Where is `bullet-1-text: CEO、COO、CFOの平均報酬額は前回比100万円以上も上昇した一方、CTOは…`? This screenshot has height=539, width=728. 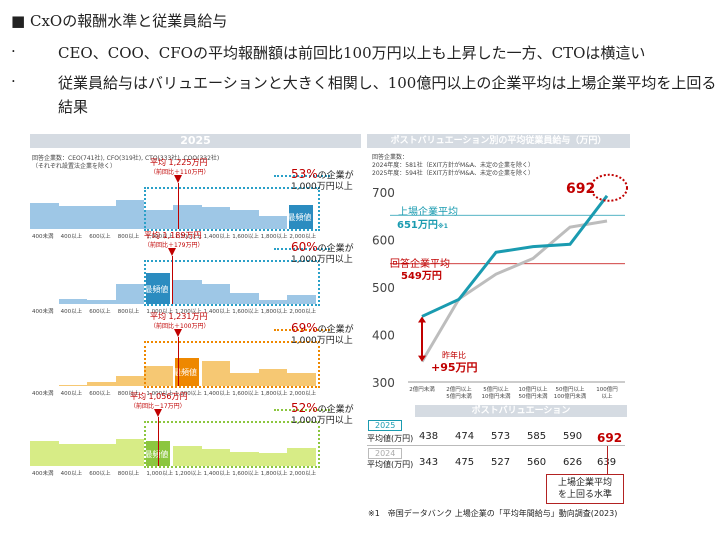 bullet-1-text: CEO、COO、CFOの平均報酬額は前回比100万円以上も上昇した一方、CTOは… is located at coordinates (352, 53).